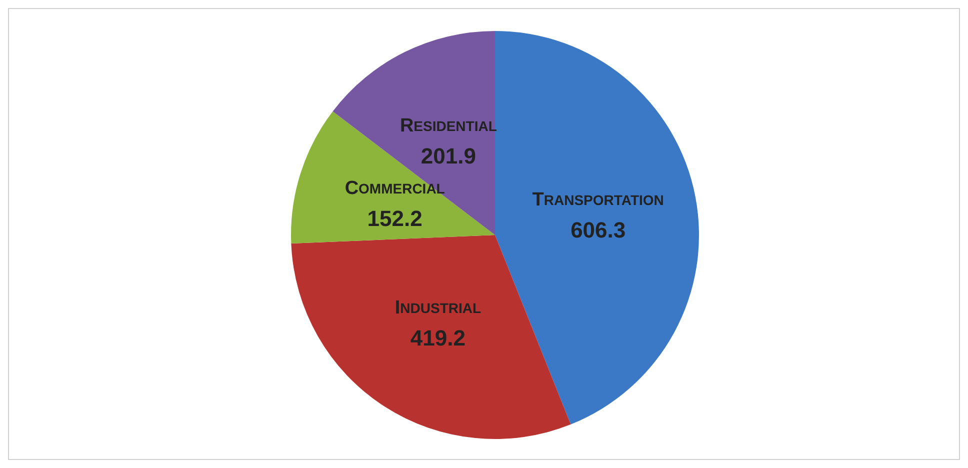 The height and width of the screenshot is (468, 968). I want to click on slice-label: INDUSTRIAL, so click(438, 308).